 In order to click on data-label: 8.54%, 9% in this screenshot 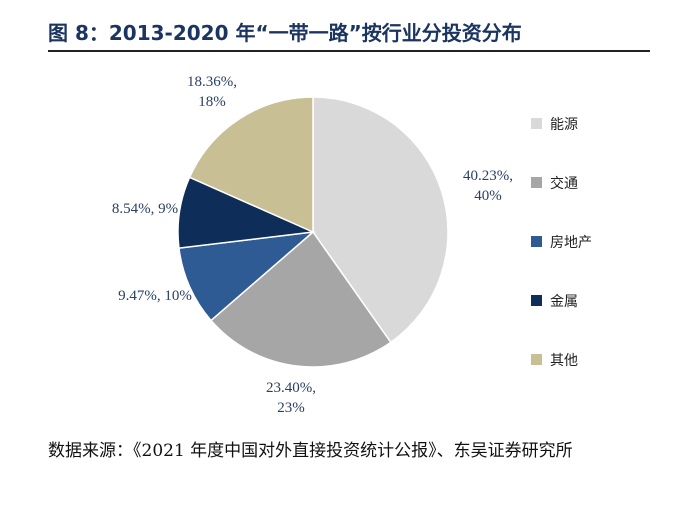, I will do `click(145, 209)`.